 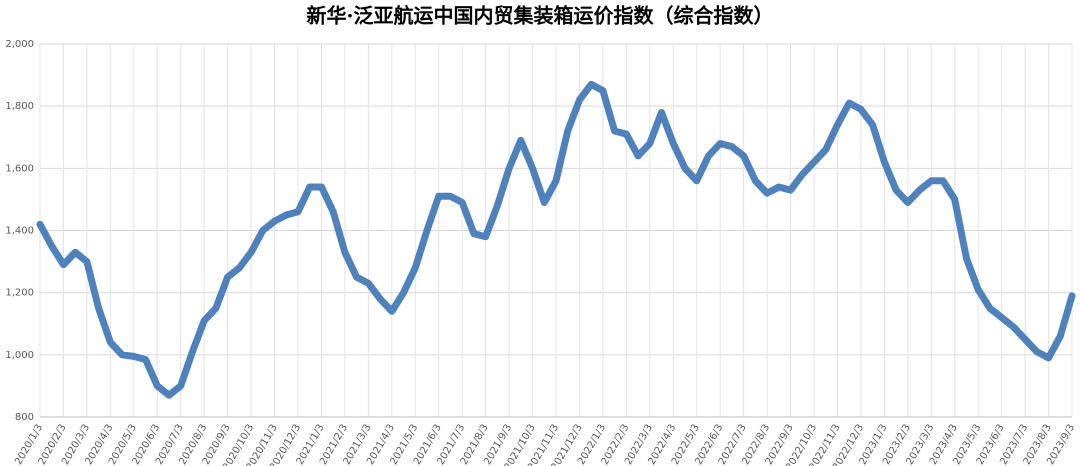 I want to click on y-tick-label: 1,000, so click(x=19, y=355).